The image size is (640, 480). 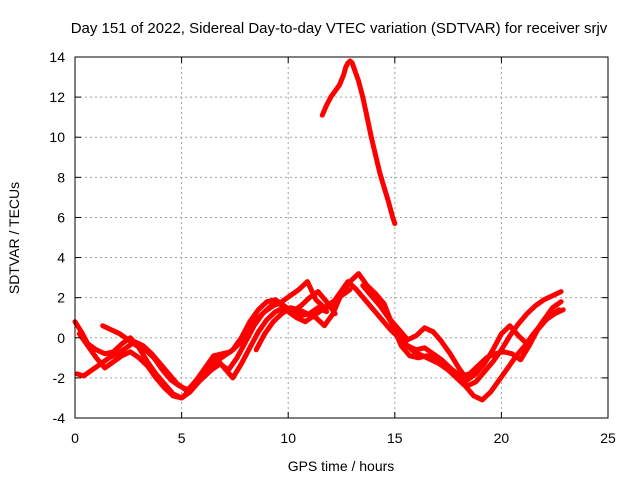 What do you see at coordinates (61, 258) in the screenshot?
I see `y-tick-label: 4` at bounding box center [61, 258].